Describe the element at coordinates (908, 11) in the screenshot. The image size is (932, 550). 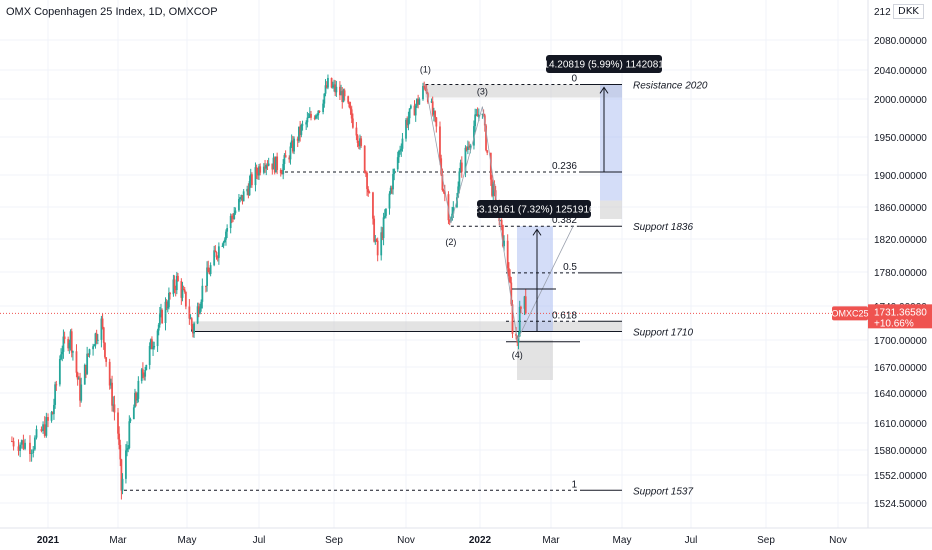
I see `currency-badge: DKK` at that location.